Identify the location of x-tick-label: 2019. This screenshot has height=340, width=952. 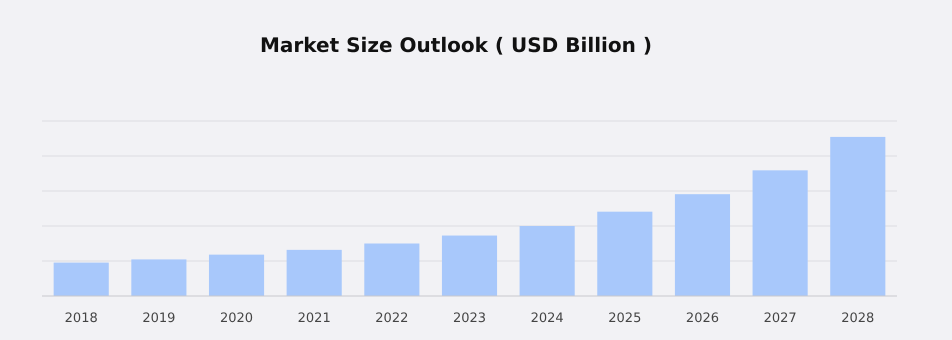
(159, 318).